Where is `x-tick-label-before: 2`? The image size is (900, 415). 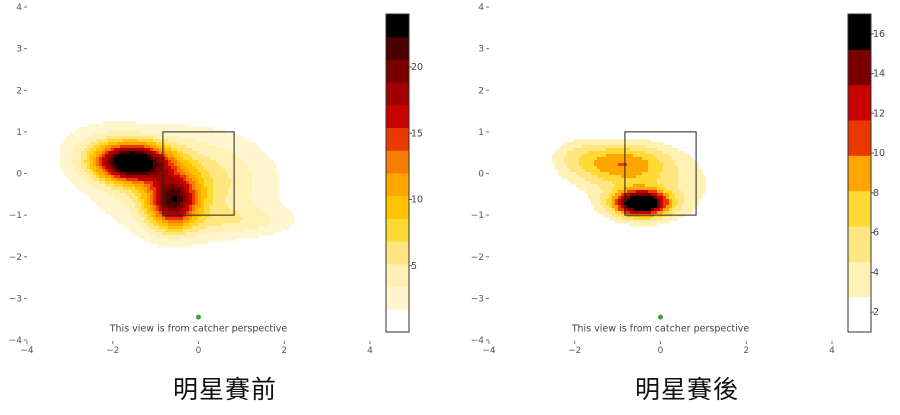
x-tick-label-before: 2 is located at coordinates (284, 351).